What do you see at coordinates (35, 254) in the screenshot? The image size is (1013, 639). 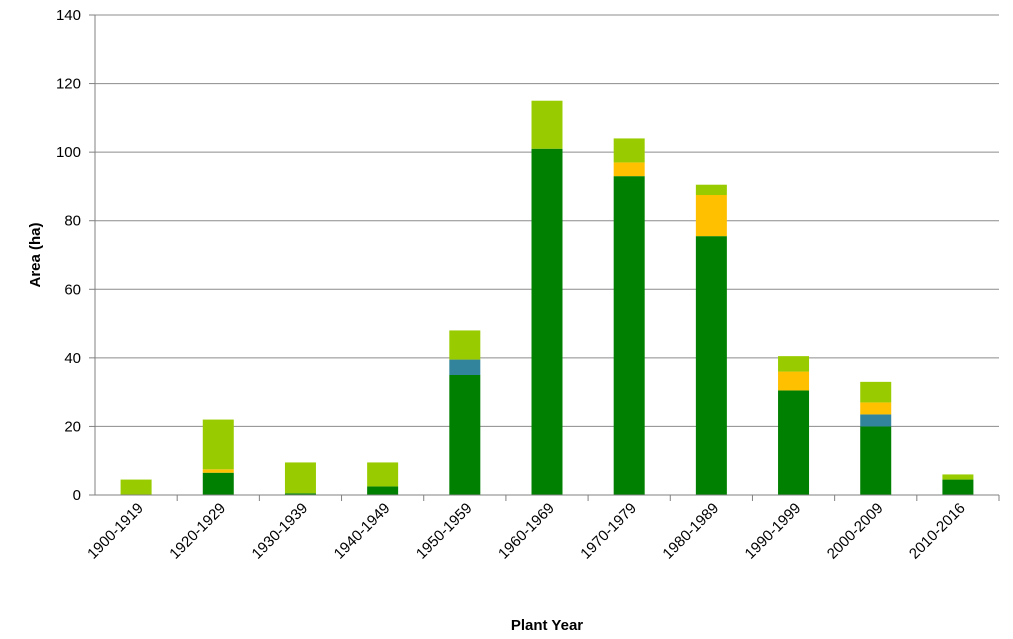 I see `y-axis-title: Area (ha)` at bounding box center [35, 254].